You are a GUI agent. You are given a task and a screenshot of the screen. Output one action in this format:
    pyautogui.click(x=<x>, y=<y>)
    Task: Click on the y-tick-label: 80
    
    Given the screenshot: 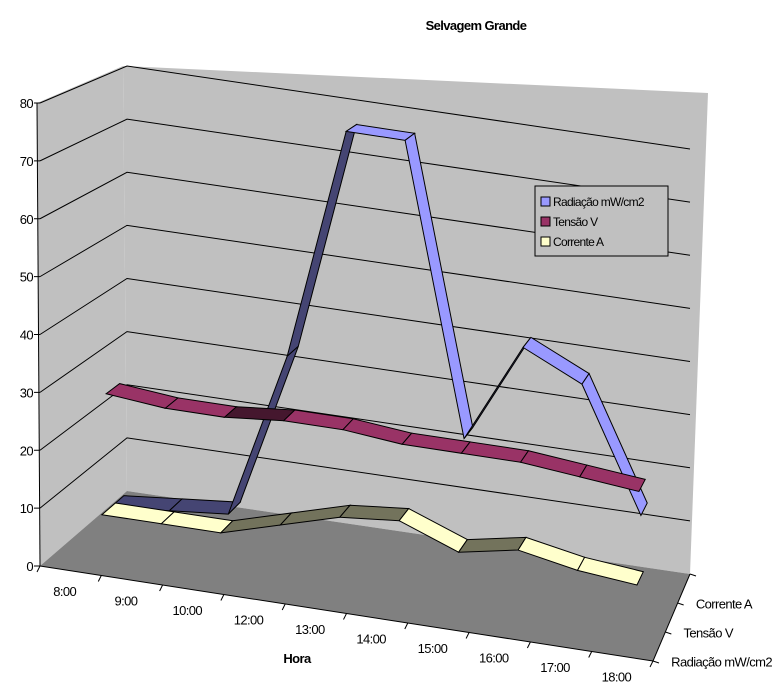 What is the action you would take?
    pyautogui.click(x=27, y=103)
    